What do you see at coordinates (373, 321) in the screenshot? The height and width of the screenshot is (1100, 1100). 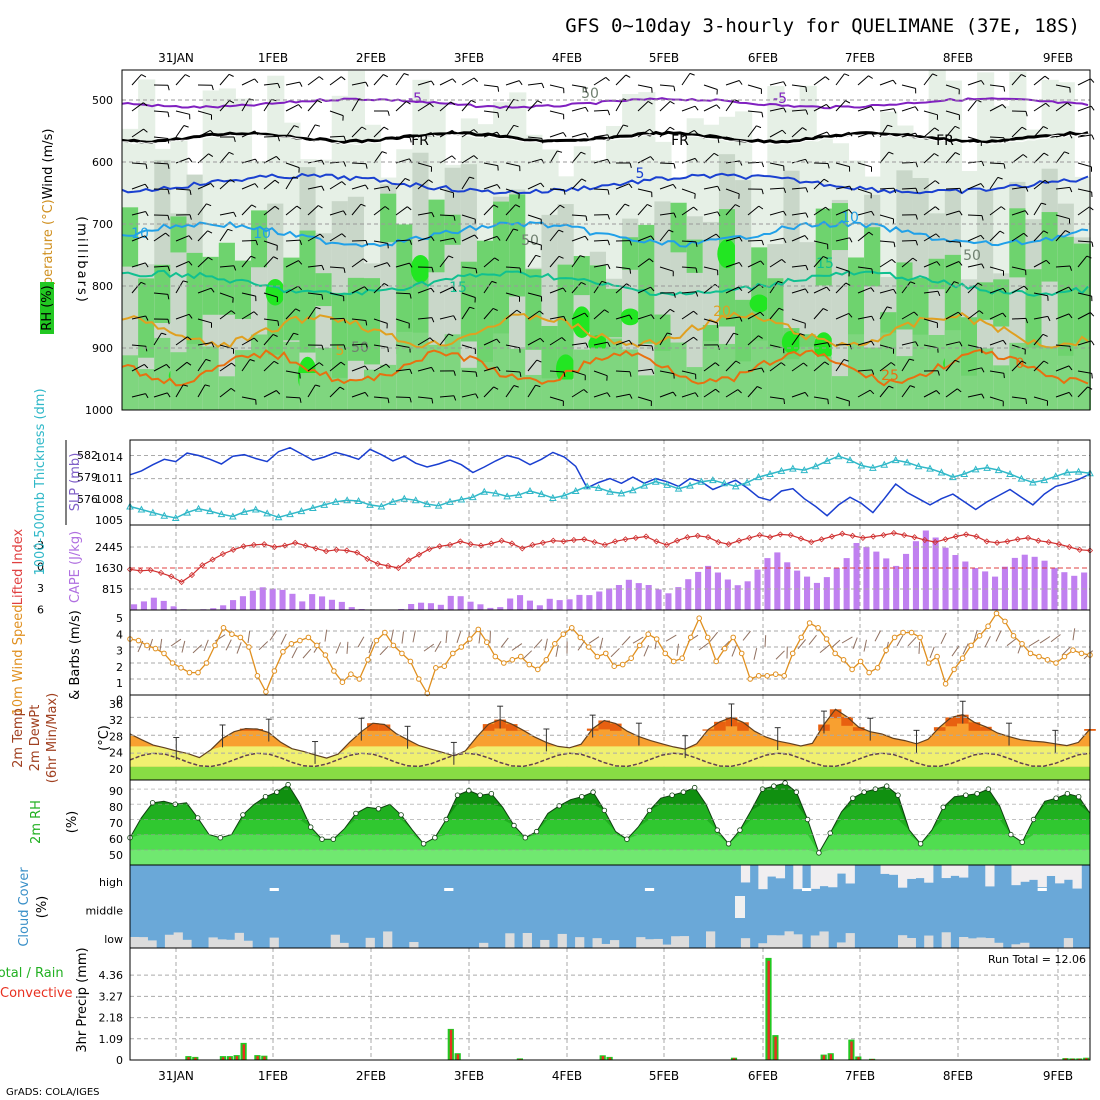 I see `rh-cell-high` at bounding box center [373, 321].